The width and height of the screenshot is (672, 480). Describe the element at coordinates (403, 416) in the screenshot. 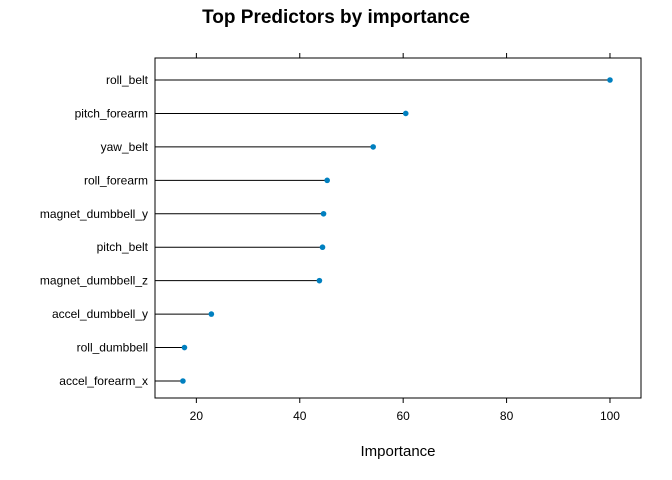

I see `x-tick-label: 60` at that location.